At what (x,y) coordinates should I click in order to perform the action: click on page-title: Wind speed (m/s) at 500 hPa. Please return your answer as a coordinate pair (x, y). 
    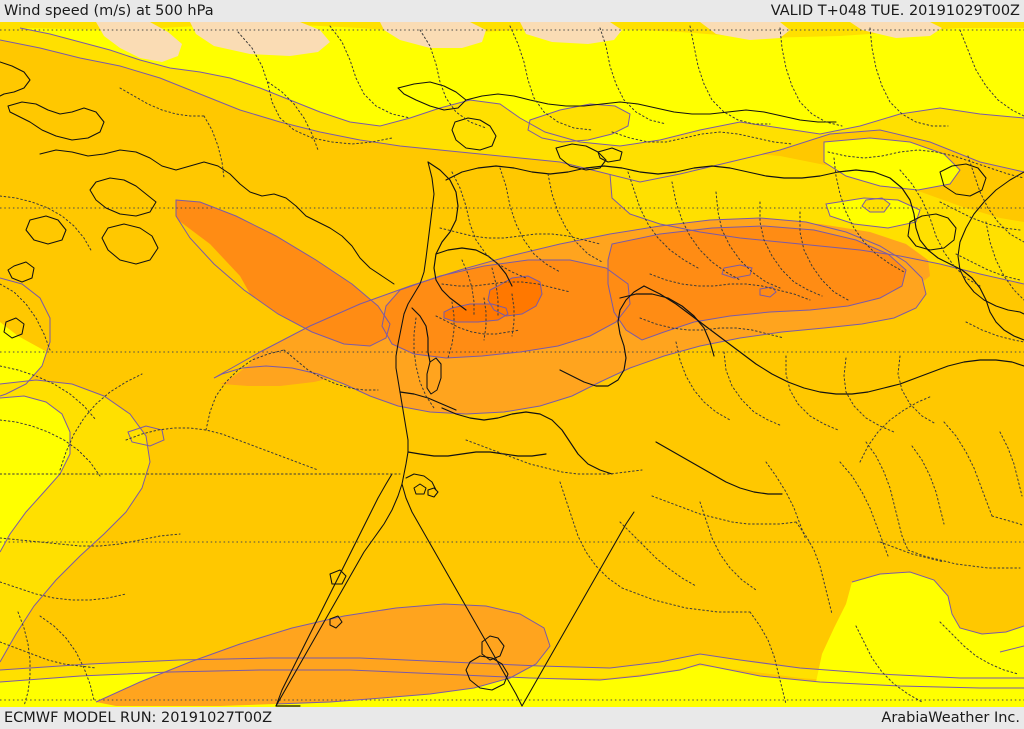
    Looking at the image, I should click on (109, 11).